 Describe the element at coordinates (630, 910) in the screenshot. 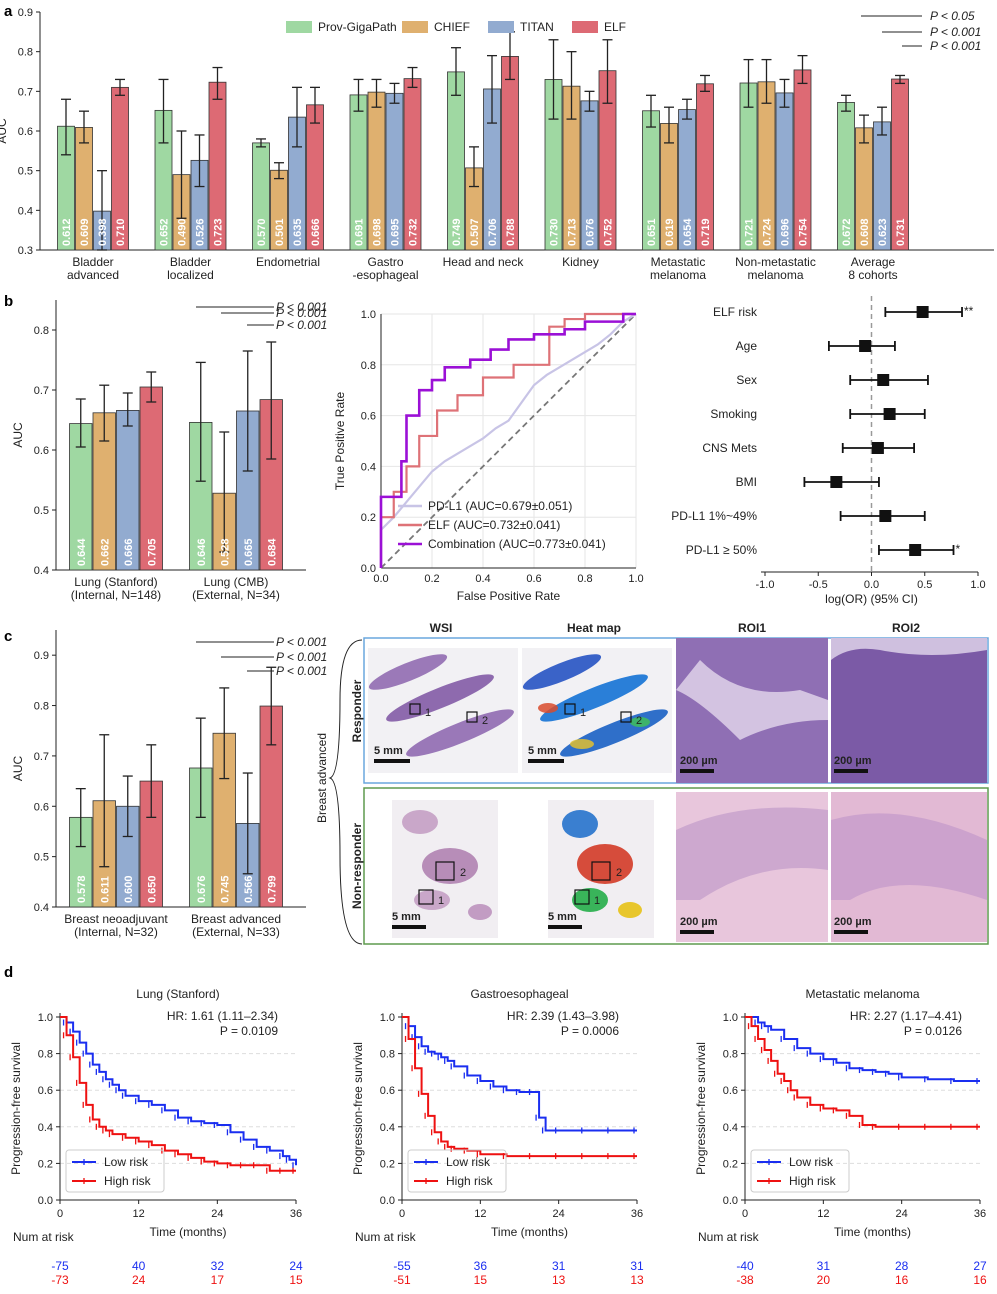

I see `heat-fragment` at that location.